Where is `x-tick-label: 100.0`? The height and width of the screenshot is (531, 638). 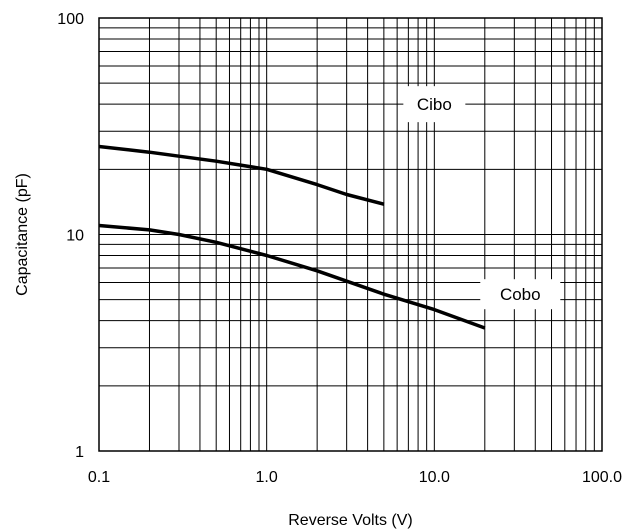 x-tick-label: 100.0 is located at coordinates (602, 477).